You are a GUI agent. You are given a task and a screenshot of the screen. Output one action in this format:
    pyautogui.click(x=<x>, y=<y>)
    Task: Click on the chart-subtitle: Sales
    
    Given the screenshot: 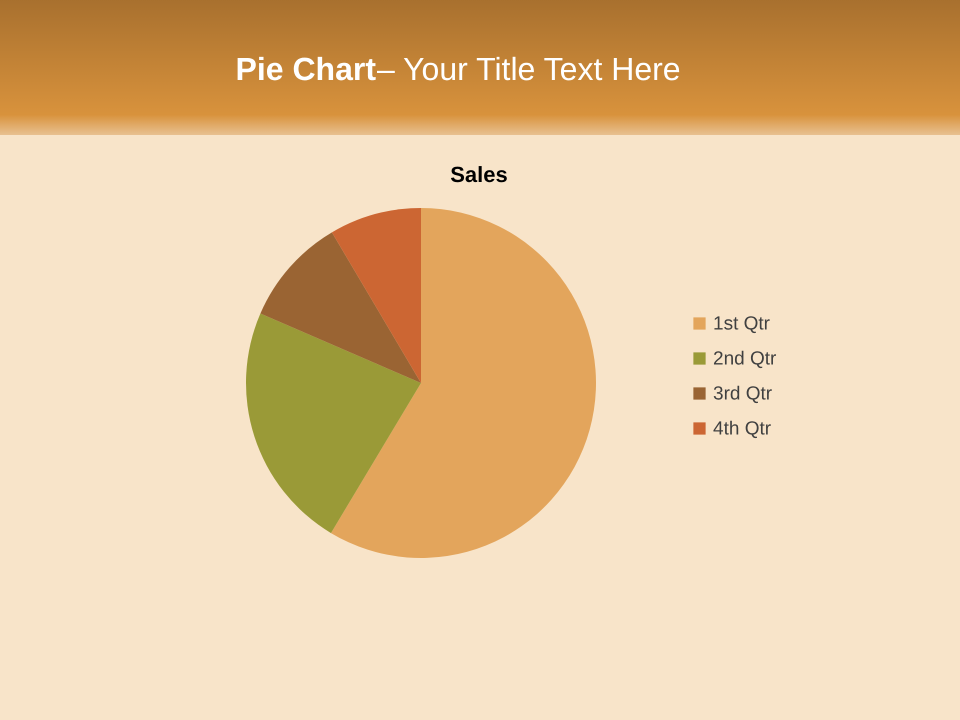 What is the action you would take?
    pyautogui.click(x=479, y=174)
    